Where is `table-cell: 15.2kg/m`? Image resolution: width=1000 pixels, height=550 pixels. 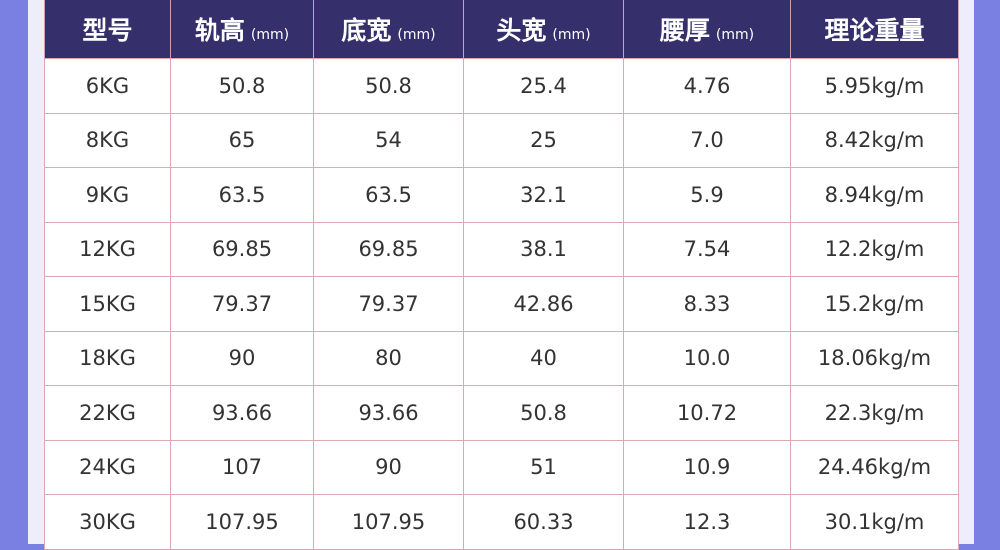
table-cell: 15.2kg/m is located at coordinates (874, 304).